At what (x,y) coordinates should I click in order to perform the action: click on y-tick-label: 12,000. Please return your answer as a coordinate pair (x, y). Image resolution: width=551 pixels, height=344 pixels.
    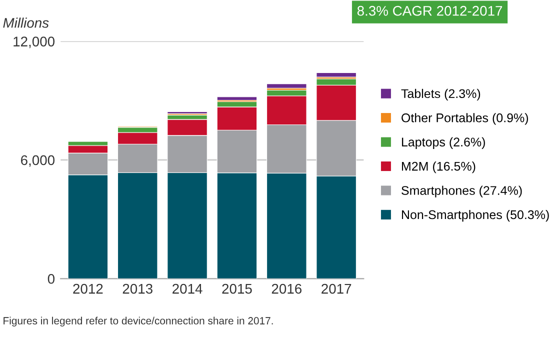
    Looking at the image, I should click on (34, 42).